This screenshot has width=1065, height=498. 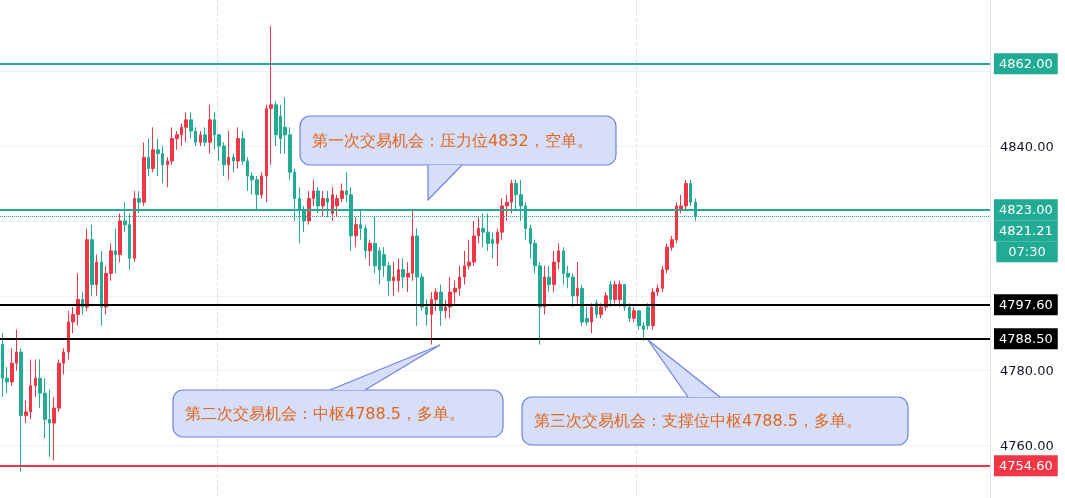 What do you see at coordinates (1026, 64) in the screenshot?
I see `ref-line-label: 4862.00` at bounding box center [1026, 64].